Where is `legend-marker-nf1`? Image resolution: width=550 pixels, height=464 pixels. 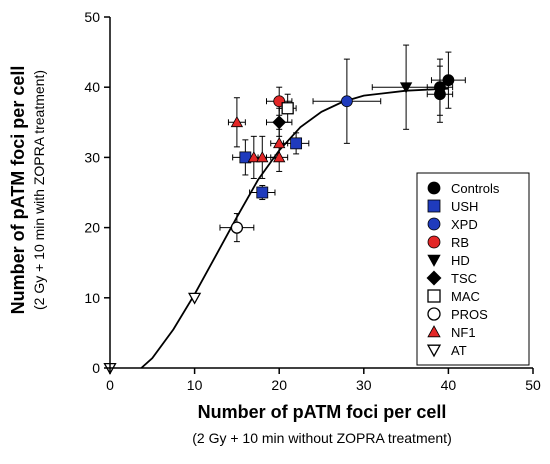
legend-marker-nf1 is located at coordinates (434, 331).